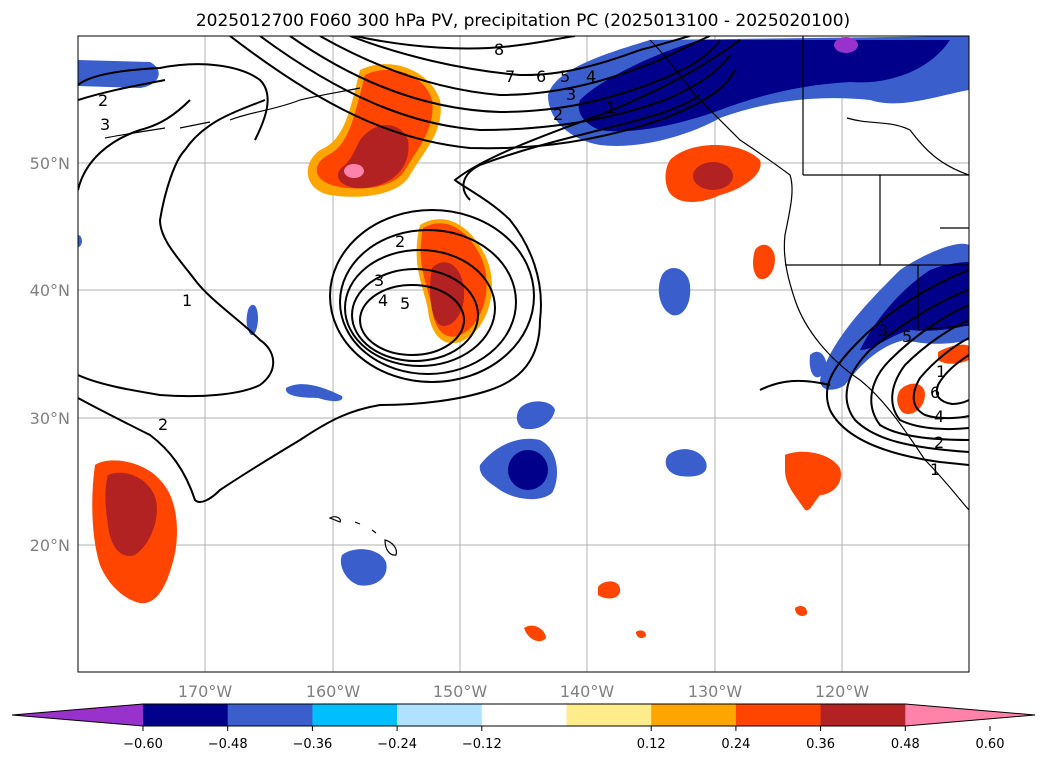 The height and width of the screenshot is (765, 1047). Describe the element at coordinates (524, 691) in the screenshot. I see `lon-axis: 170°W 160°W 150°W 140°W 130°W 120°W` at that location.